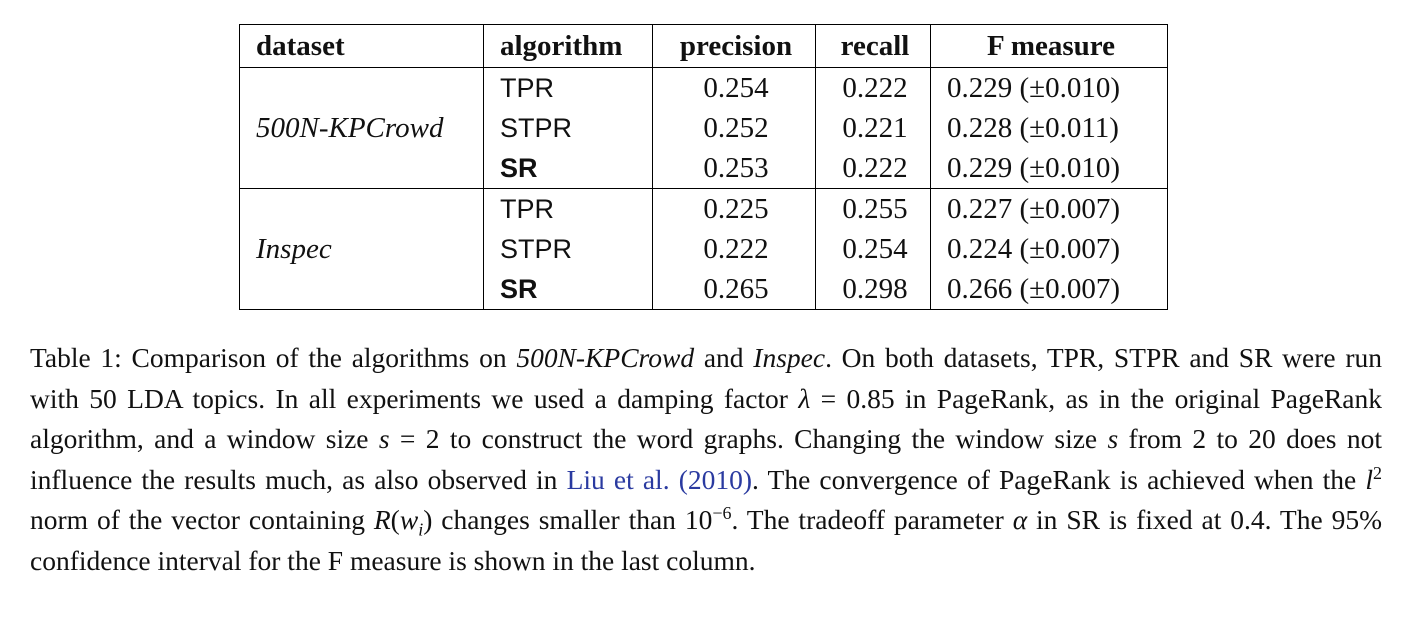  Describe the element at coordinates (1049, 128) in the screenshot. I see `f-measure-cell: 0.228 (±0.011)` at that location.